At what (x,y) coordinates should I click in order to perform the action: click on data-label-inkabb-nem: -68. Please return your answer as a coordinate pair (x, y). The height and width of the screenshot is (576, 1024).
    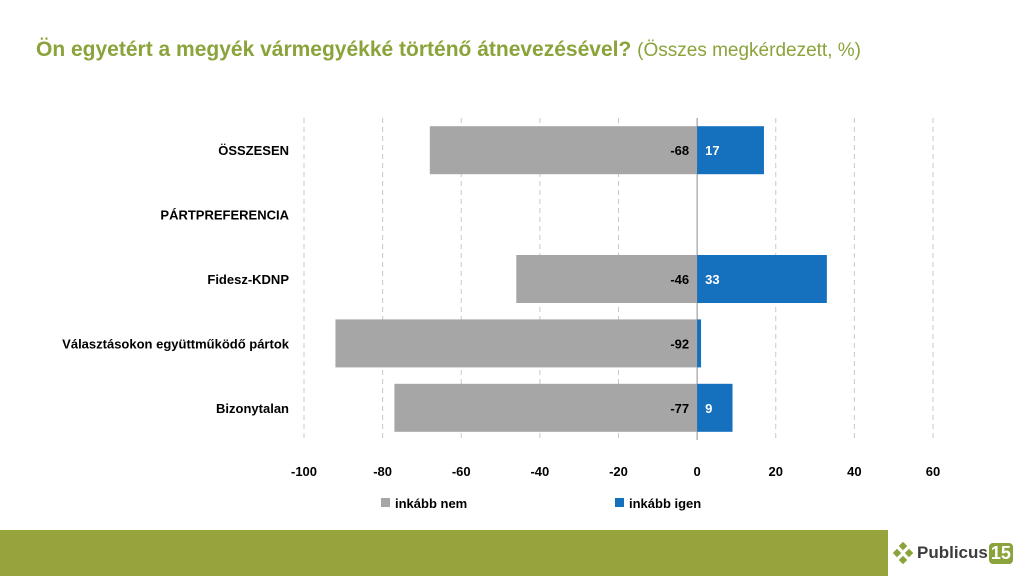
    Looking at the image, I should click on (679, 150).